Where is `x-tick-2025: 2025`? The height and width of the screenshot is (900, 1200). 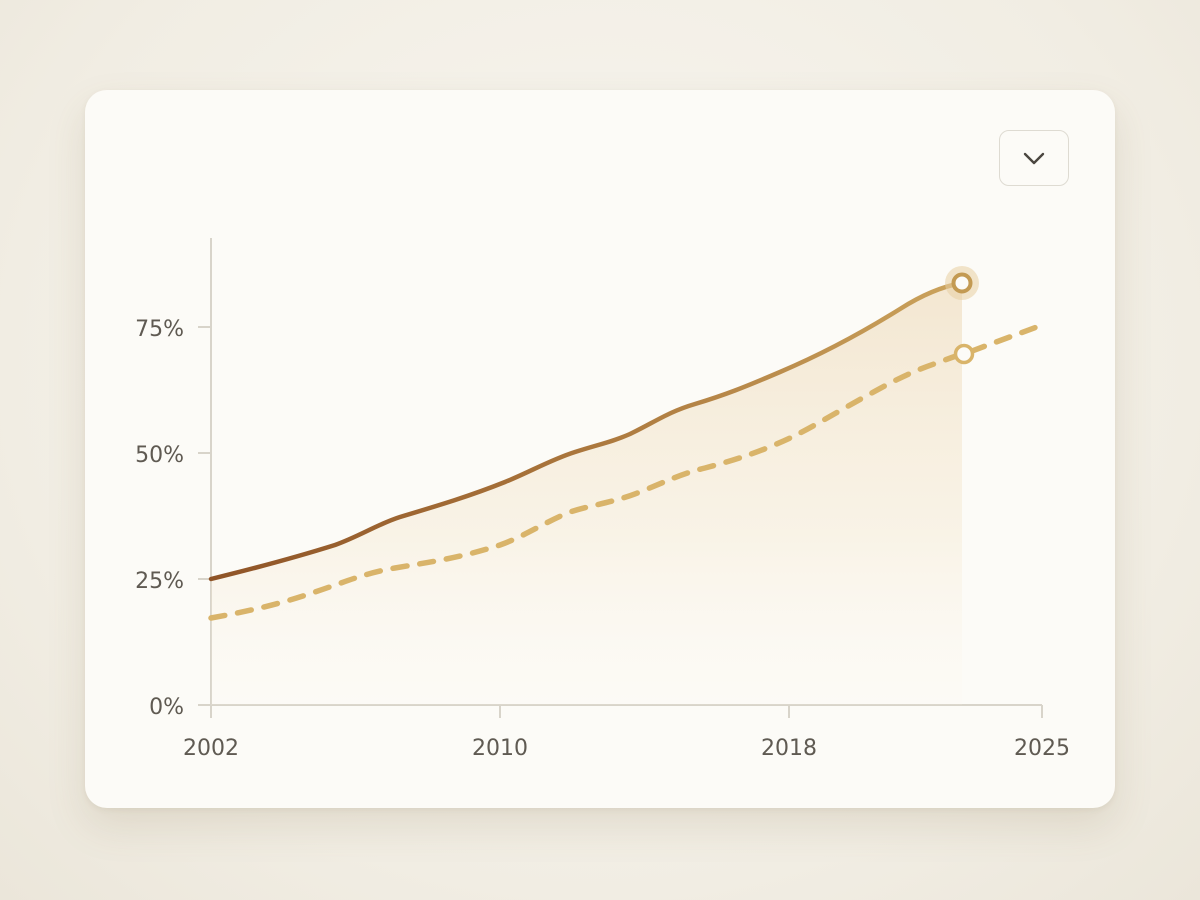
x-tick-2025: 2025 is located at coordinates (1042, 748).